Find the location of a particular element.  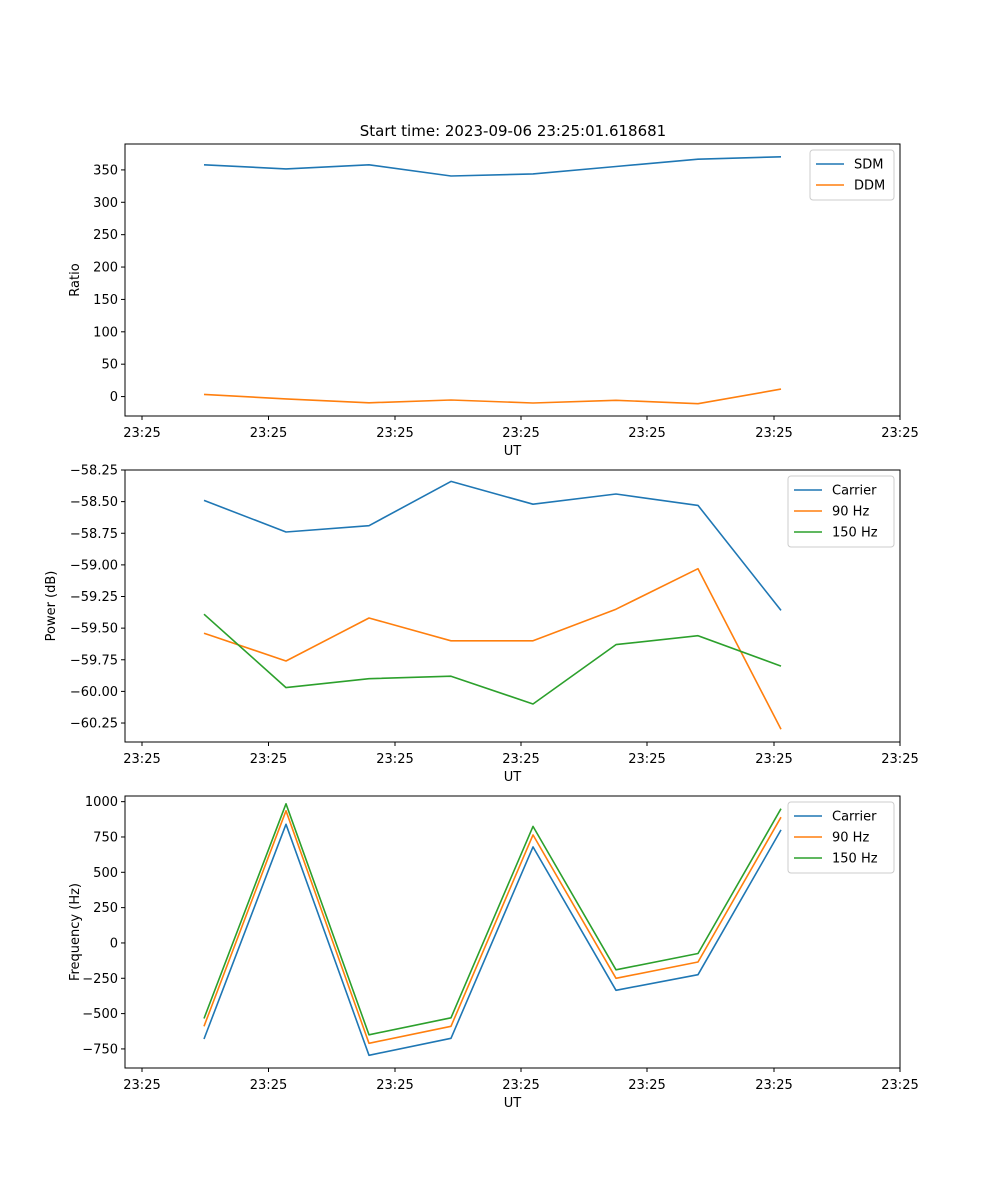

series-line-sdm is located at coordinates (492, 166).